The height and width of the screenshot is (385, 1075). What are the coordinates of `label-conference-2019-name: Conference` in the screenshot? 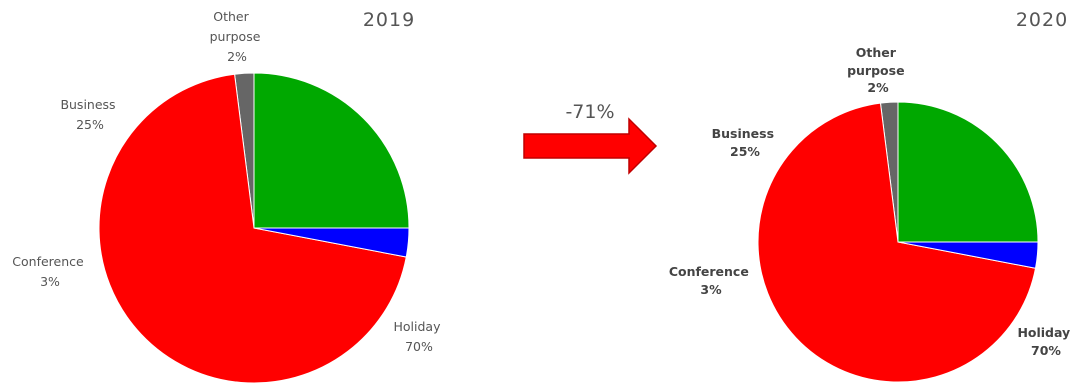 It's located at (48, 261).